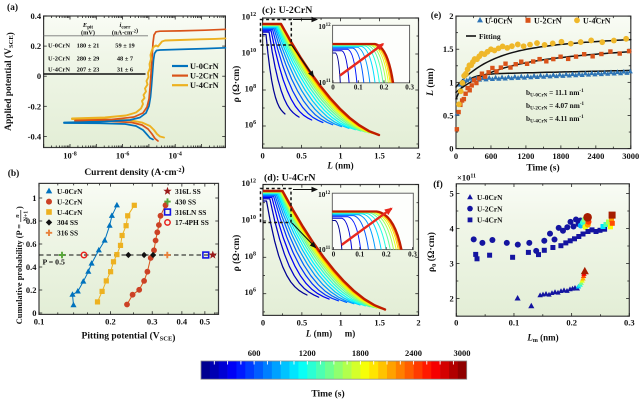 This screenshot has height=407, width=639. I want to click on svg-text: 31 ± 6, so click(125, 70).